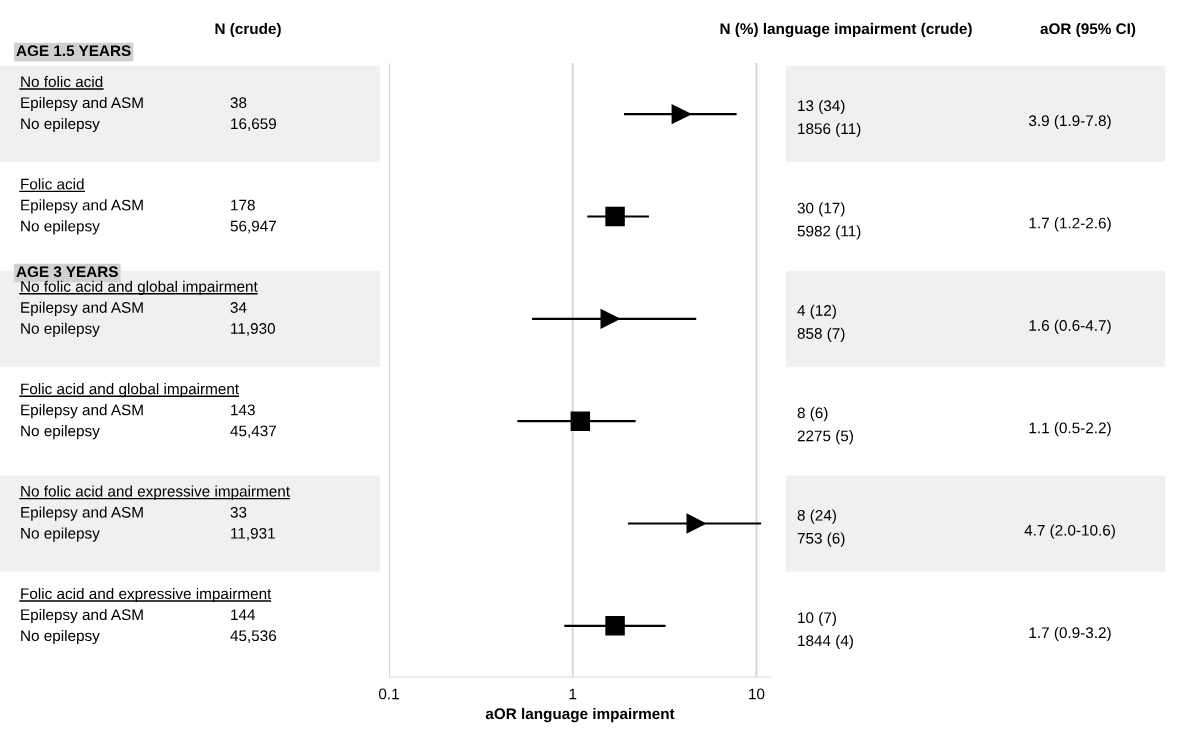 The width and height of the screenshot is (1183, 740). Describe the element at coordinates (253, 534) in the screenshot. I see `text: 11,931` at that location.